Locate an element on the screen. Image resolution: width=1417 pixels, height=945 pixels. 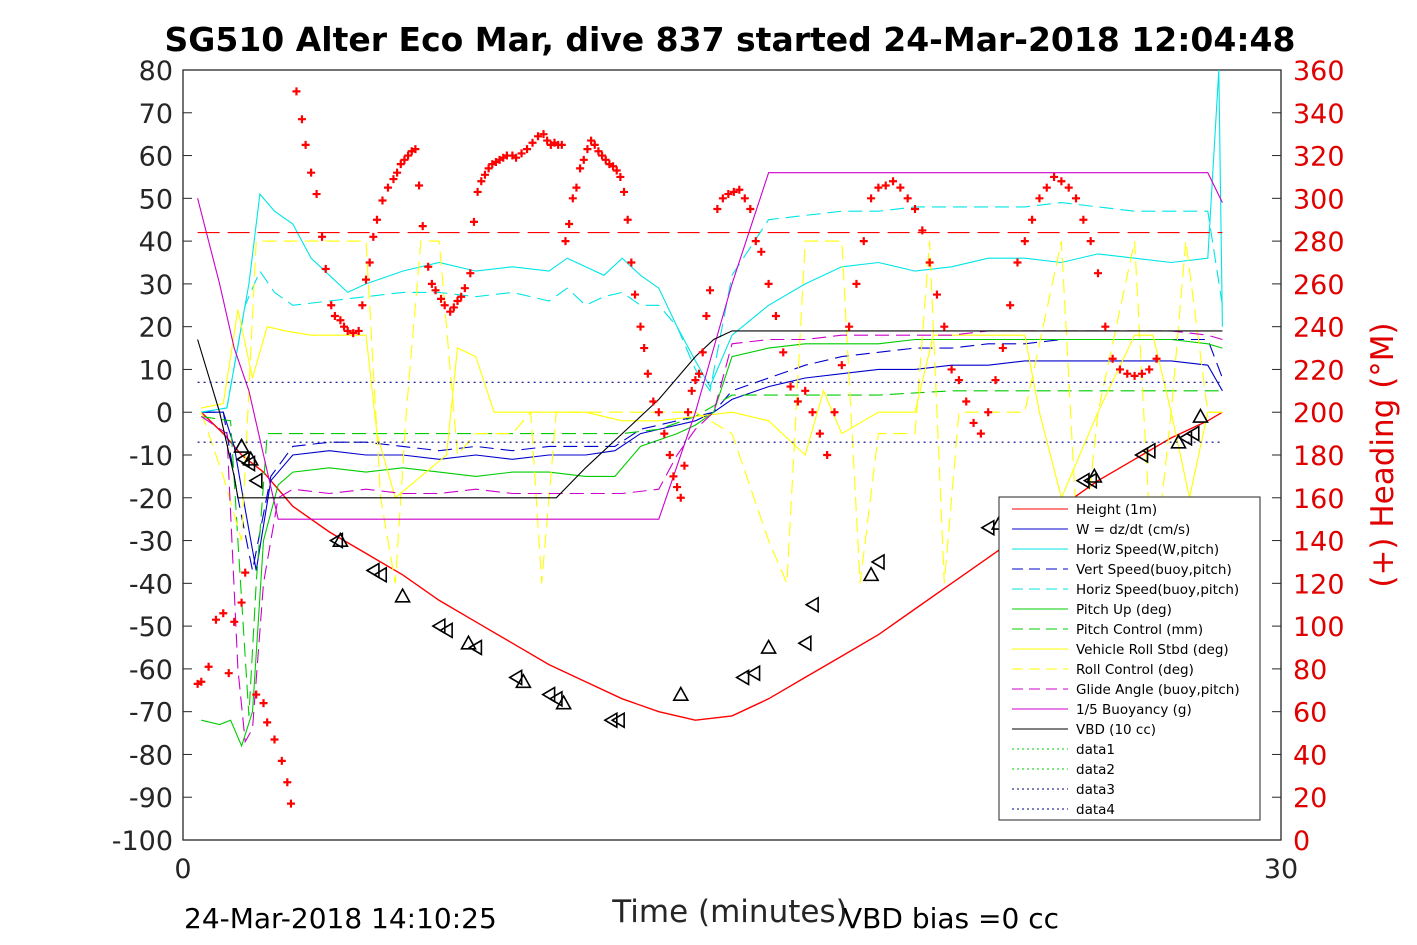
right-tick-label: 180 is located at coordinates (1319, 456).